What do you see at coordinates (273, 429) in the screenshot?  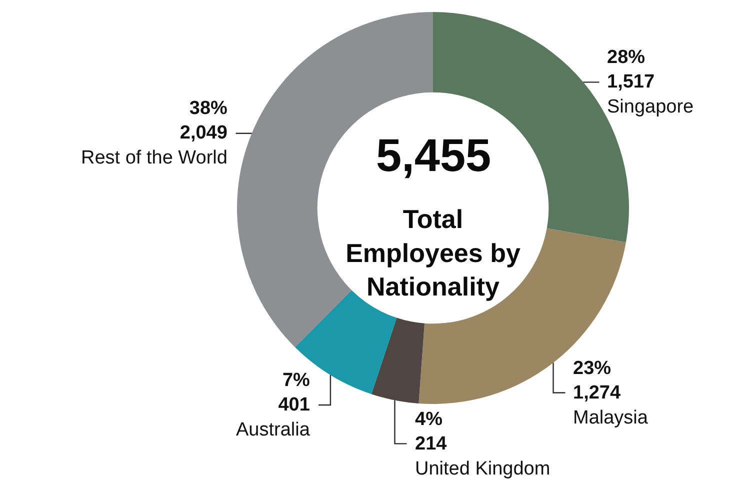 I see `slice-label: Australia` at bounding box center [273, 429].